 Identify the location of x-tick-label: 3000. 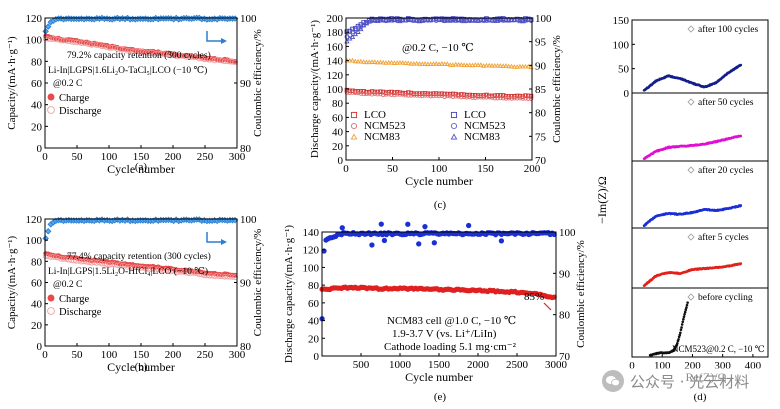
(556, 365).